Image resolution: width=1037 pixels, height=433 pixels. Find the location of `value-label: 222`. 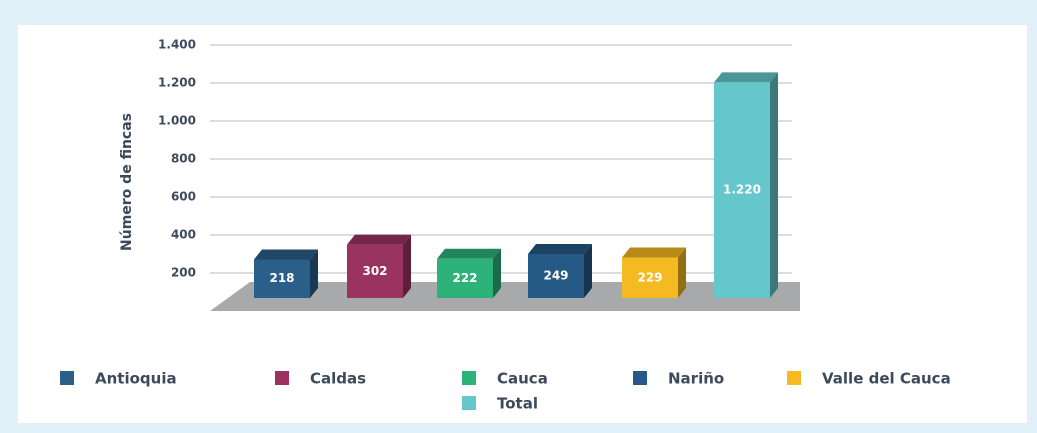

value-label: 222 is located at coordinates (464, 278).